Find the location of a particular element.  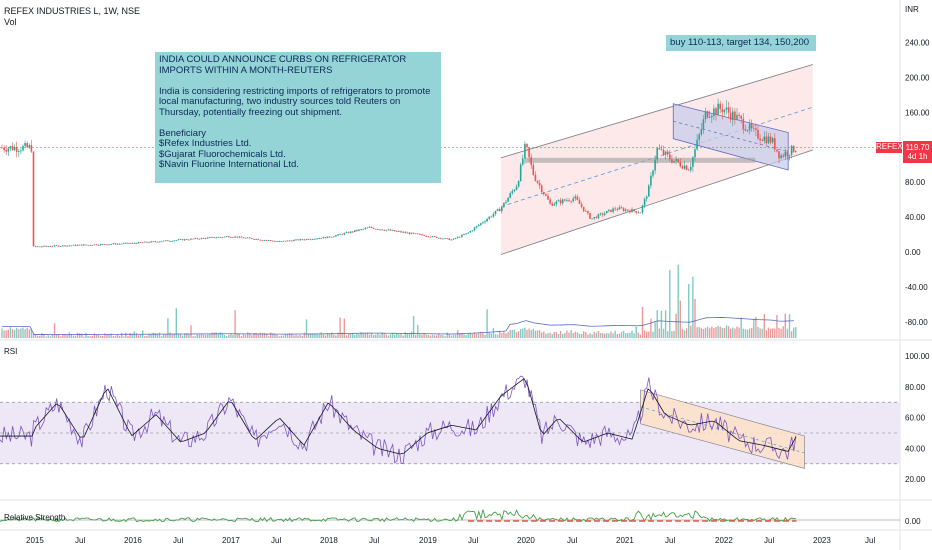

volume-label: Vol is located at coordinates (10, 22).